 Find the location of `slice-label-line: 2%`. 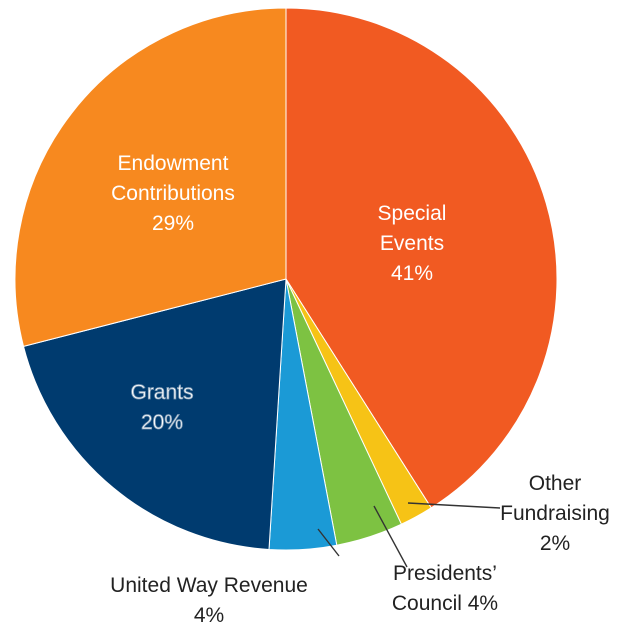

slice-label-line: 2% is located at coordinates (555, 543).